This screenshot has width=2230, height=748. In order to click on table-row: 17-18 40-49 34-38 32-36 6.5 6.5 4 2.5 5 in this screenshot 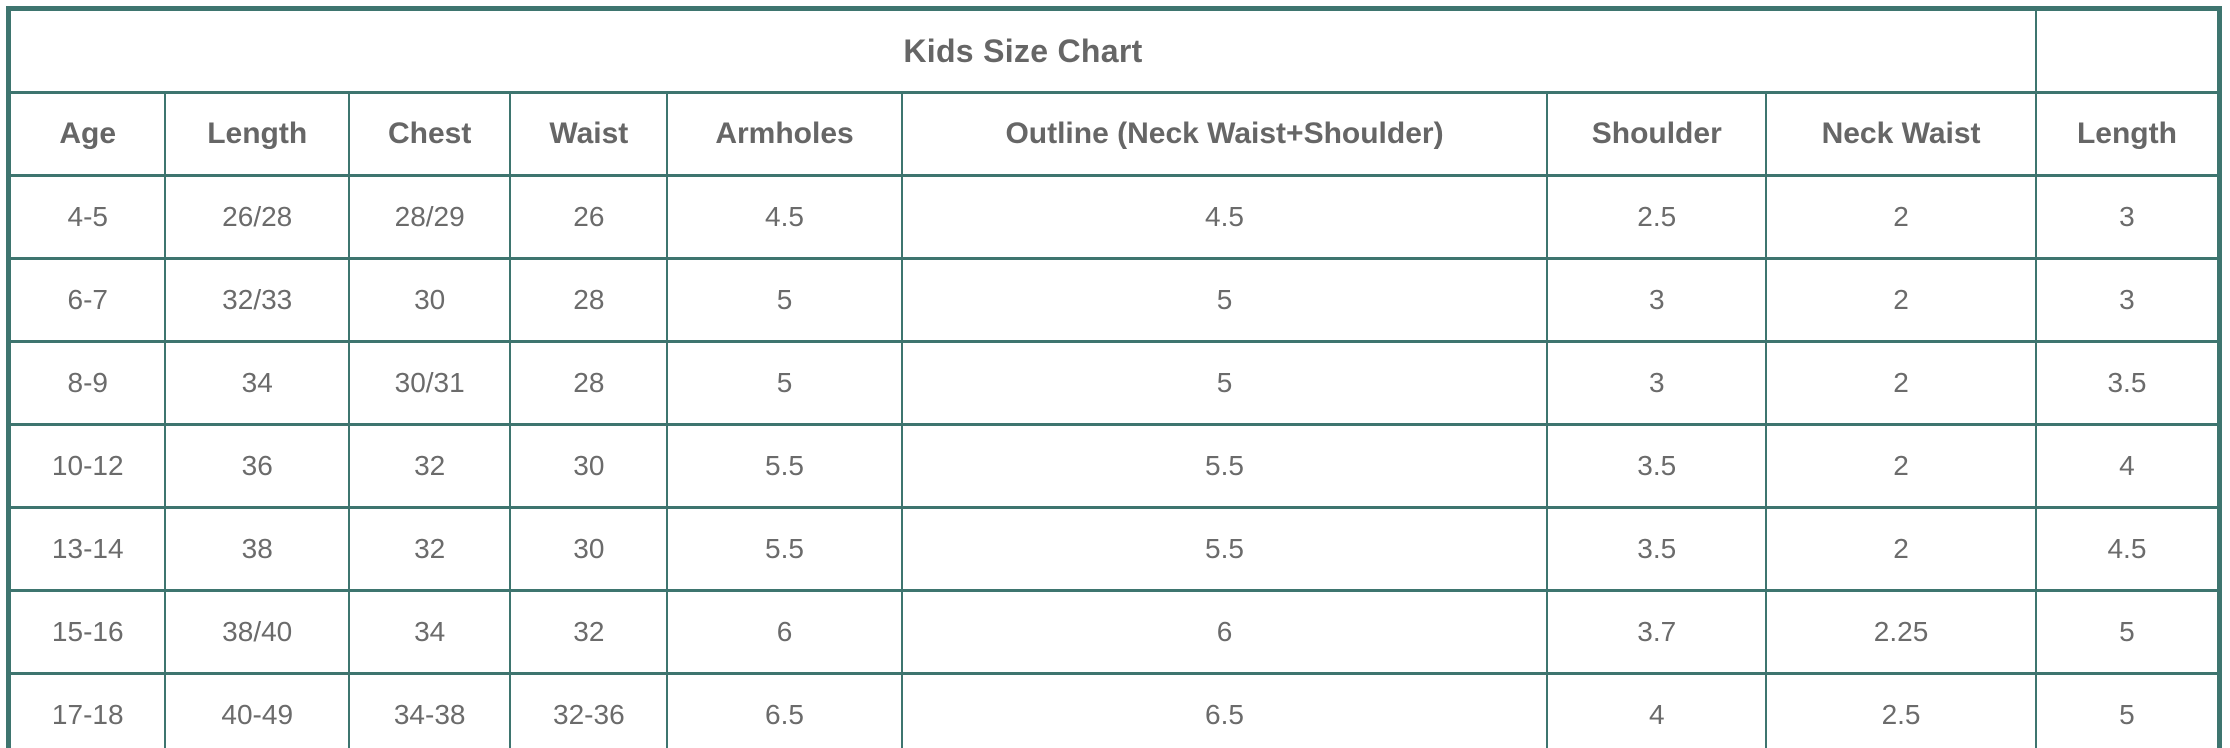, I will do `click(1114, 710)`.